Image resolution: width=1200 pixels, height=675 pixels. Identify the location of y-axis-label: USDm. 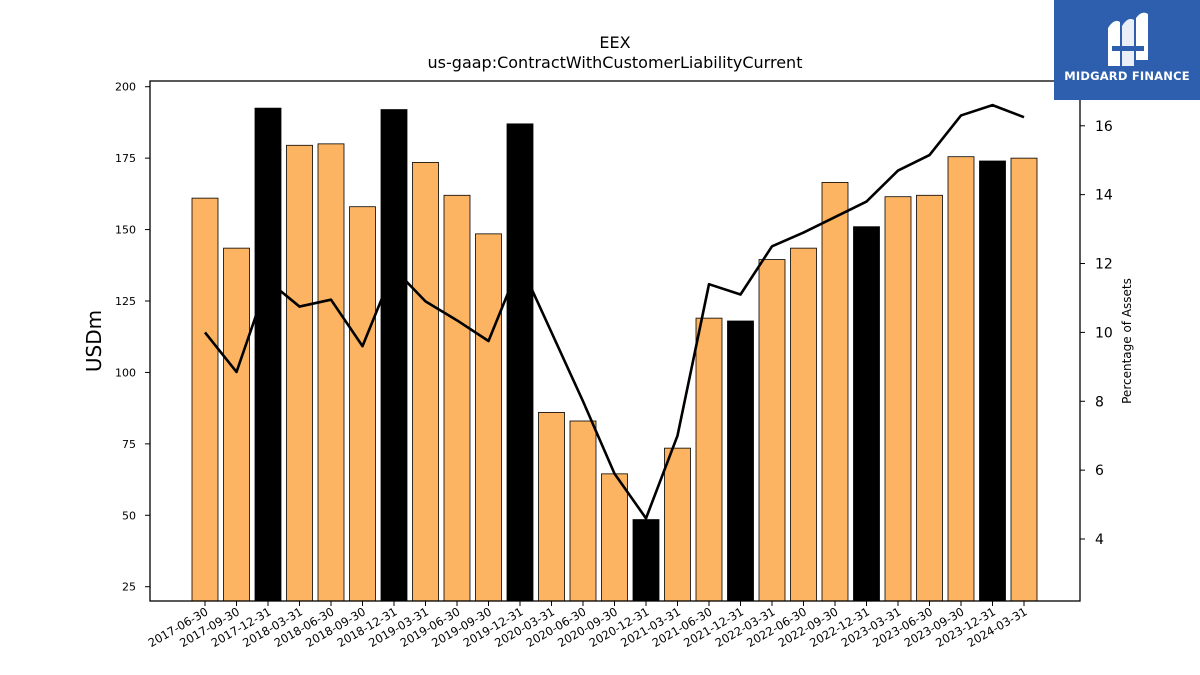
(94, 341).